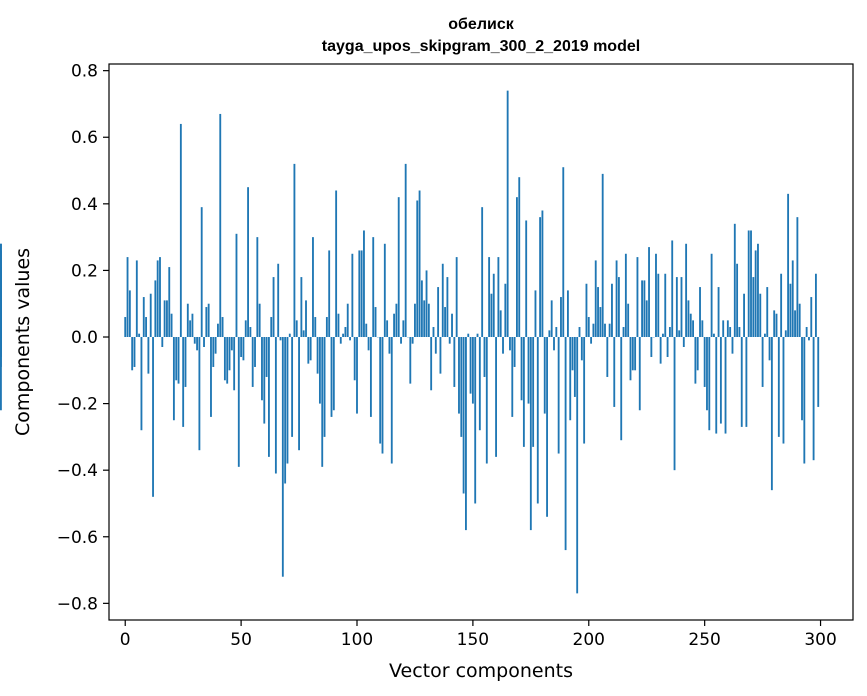  Describe the element at coordinates (481, 46) in the screenshot. I see `chart-subtitle: tayga_upos_skipgram_300_2_2019 model` at that location.